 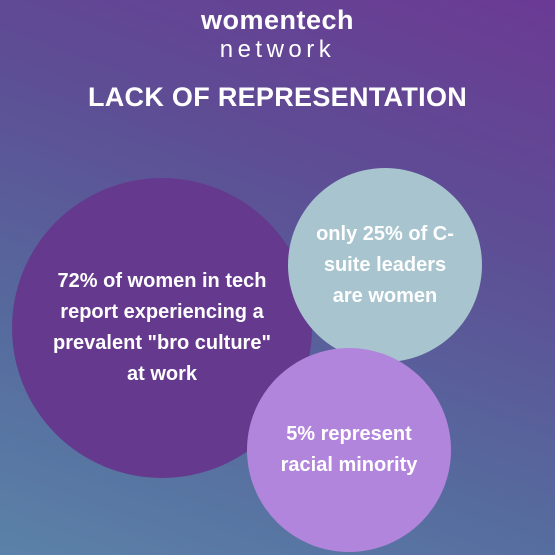 I want to click on page-title: LACK OF REPRESENTATION, so click(x=277, y=97).